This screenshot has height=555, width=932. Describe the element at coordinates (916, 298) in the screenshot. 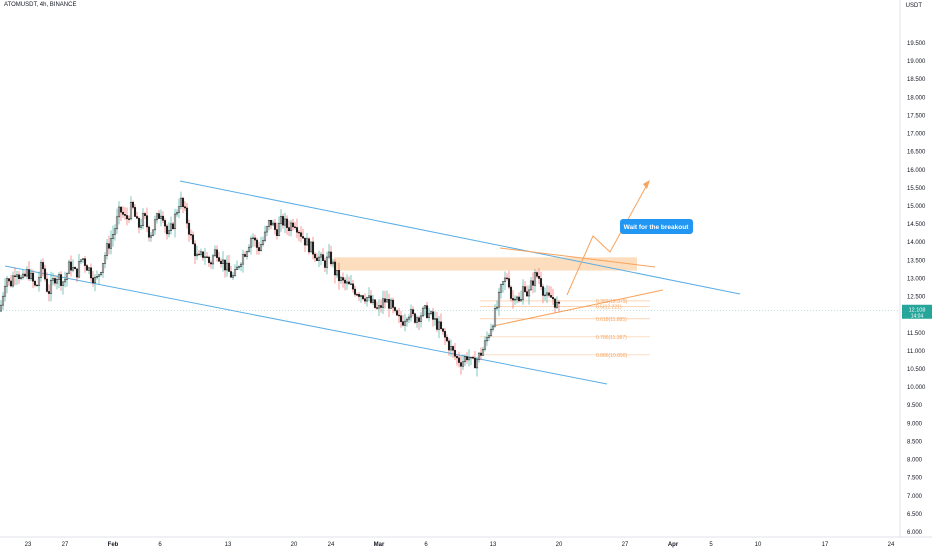

I see `y-tick-label: 12.500` at that location.